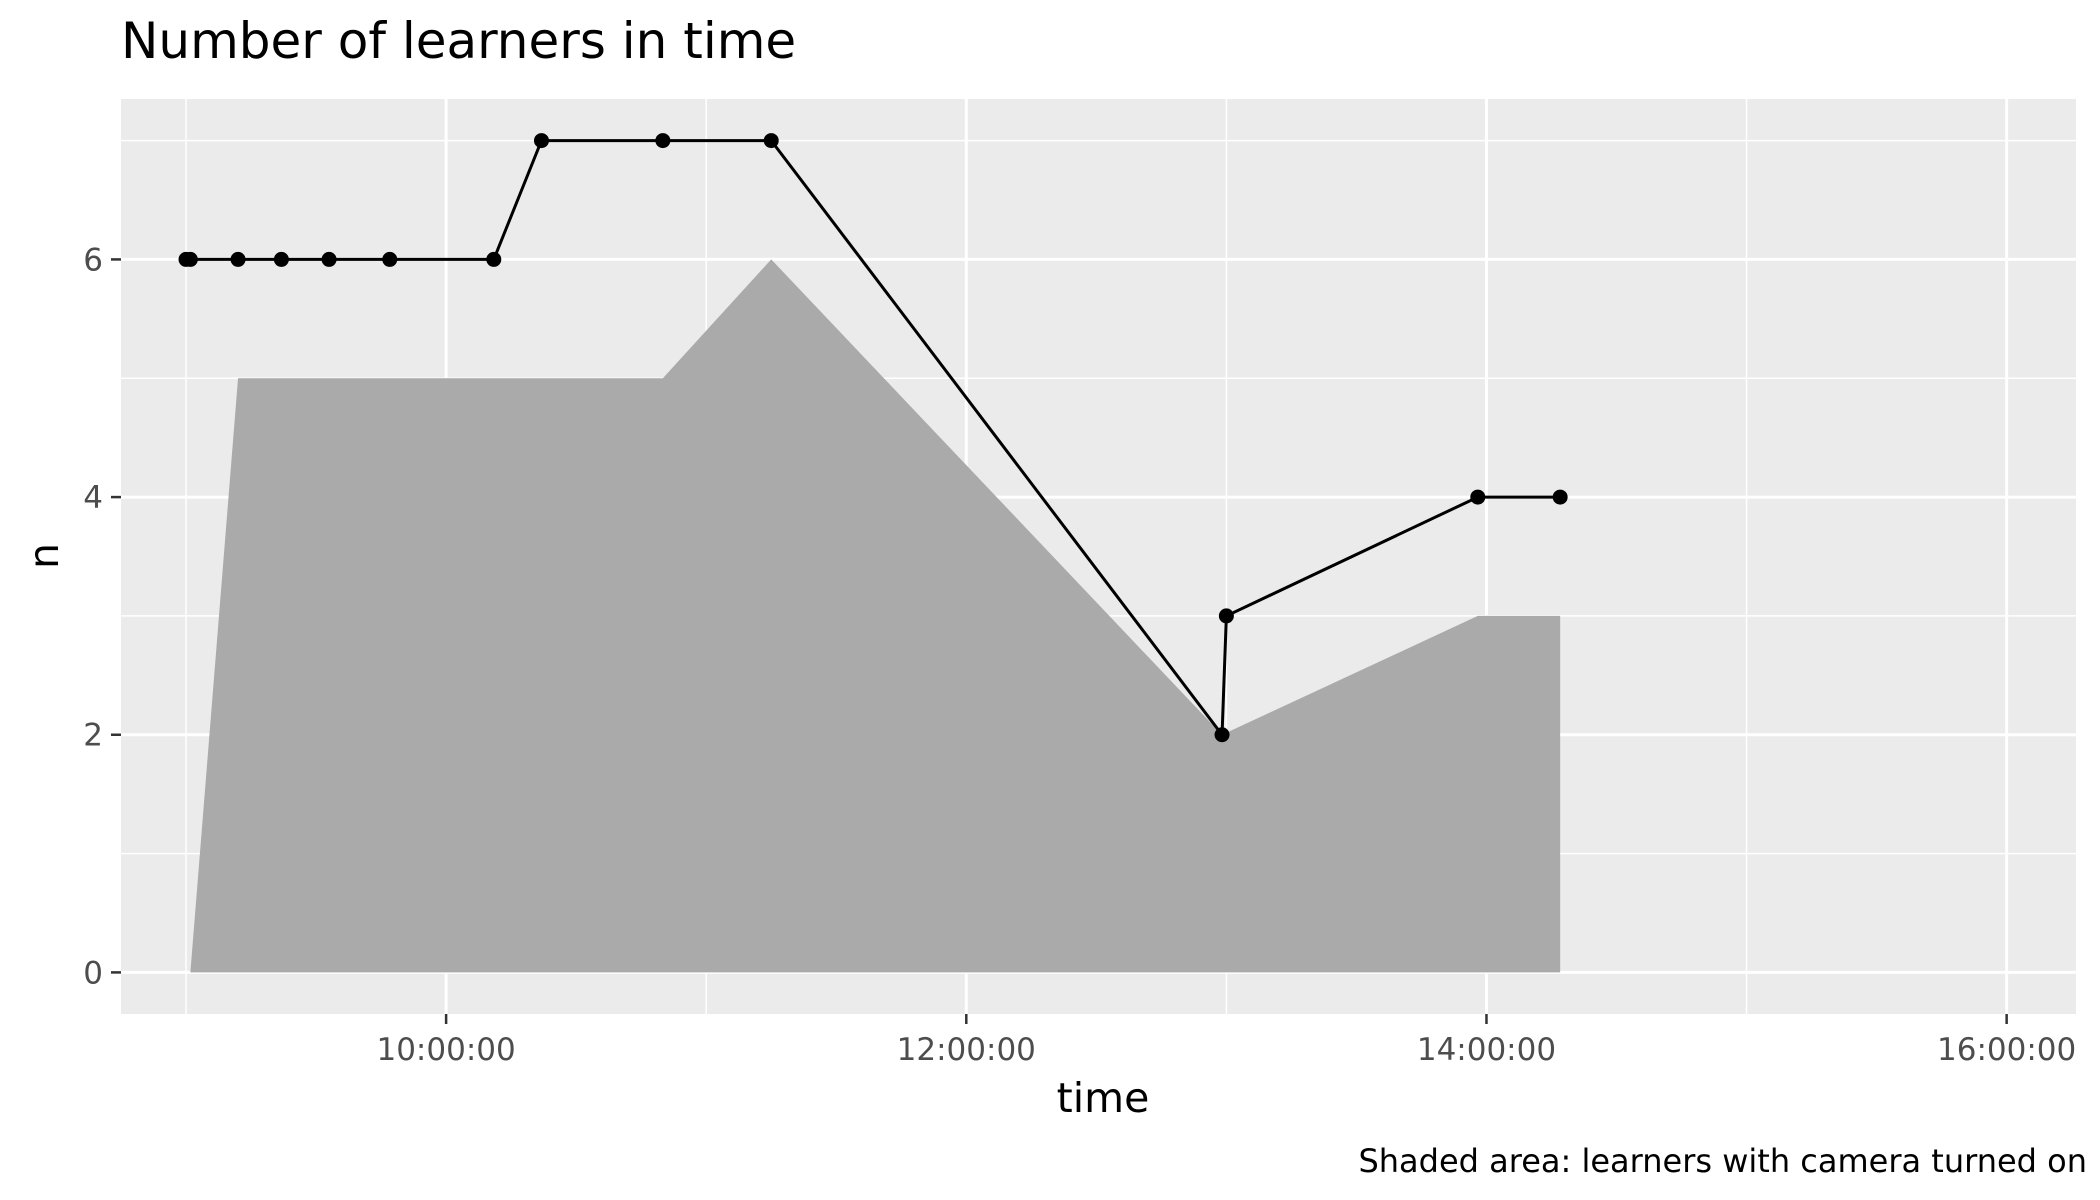 Image resolution: width=2100 pixels, height=1200 pixels. What do you see at coordinates (445, 1050) in the screenshot?
I see `x-tick-label: 10:00:00` at bounding box center [445, 1050].